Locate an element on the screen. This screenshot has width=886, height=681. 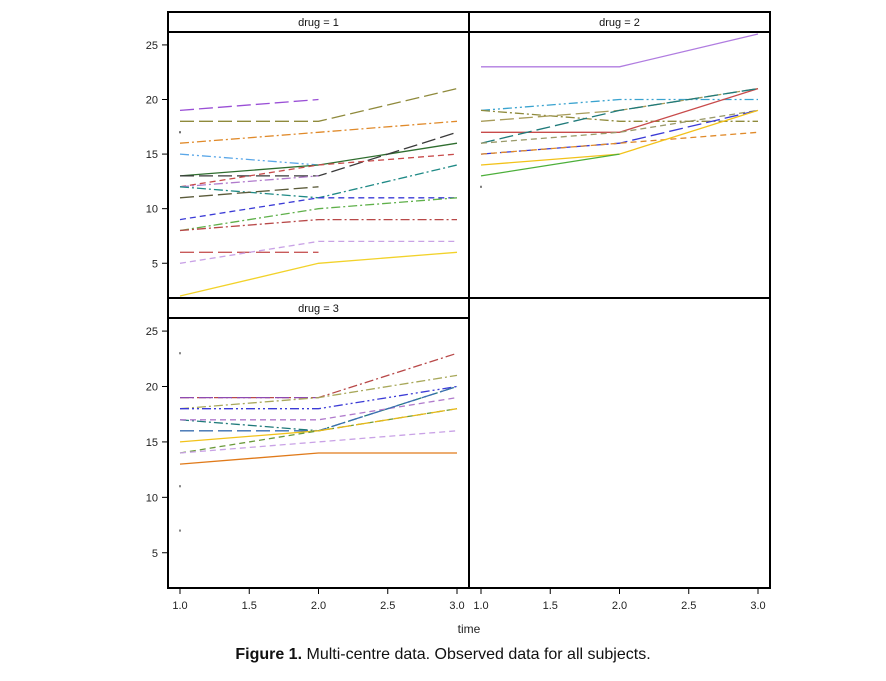
strip-label: drug = 3 is located at coordinates (318, 309).